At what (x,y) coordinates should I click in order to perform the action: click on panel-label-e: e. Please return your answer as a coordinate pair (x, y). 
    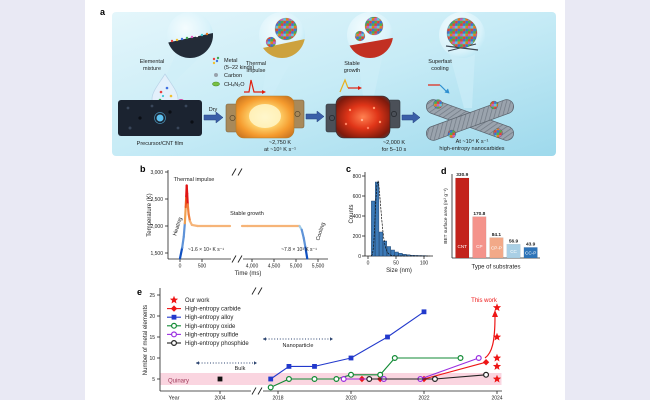
    Looking at the image, I should click on (139, 292).